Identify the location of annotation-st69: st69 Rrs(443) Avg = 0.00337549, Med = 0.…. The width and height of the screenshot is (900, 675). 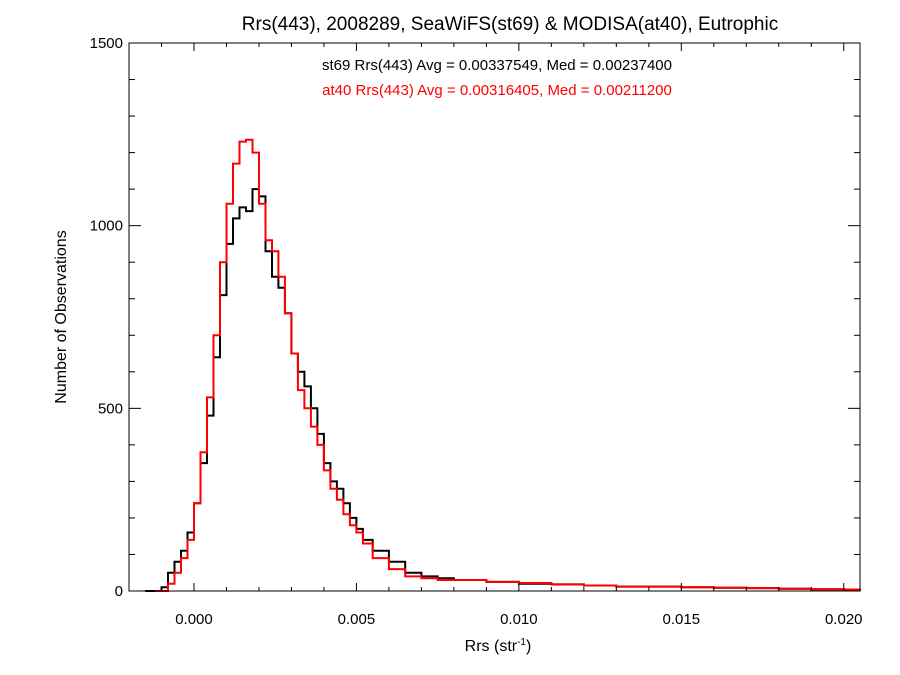
(497, 65).